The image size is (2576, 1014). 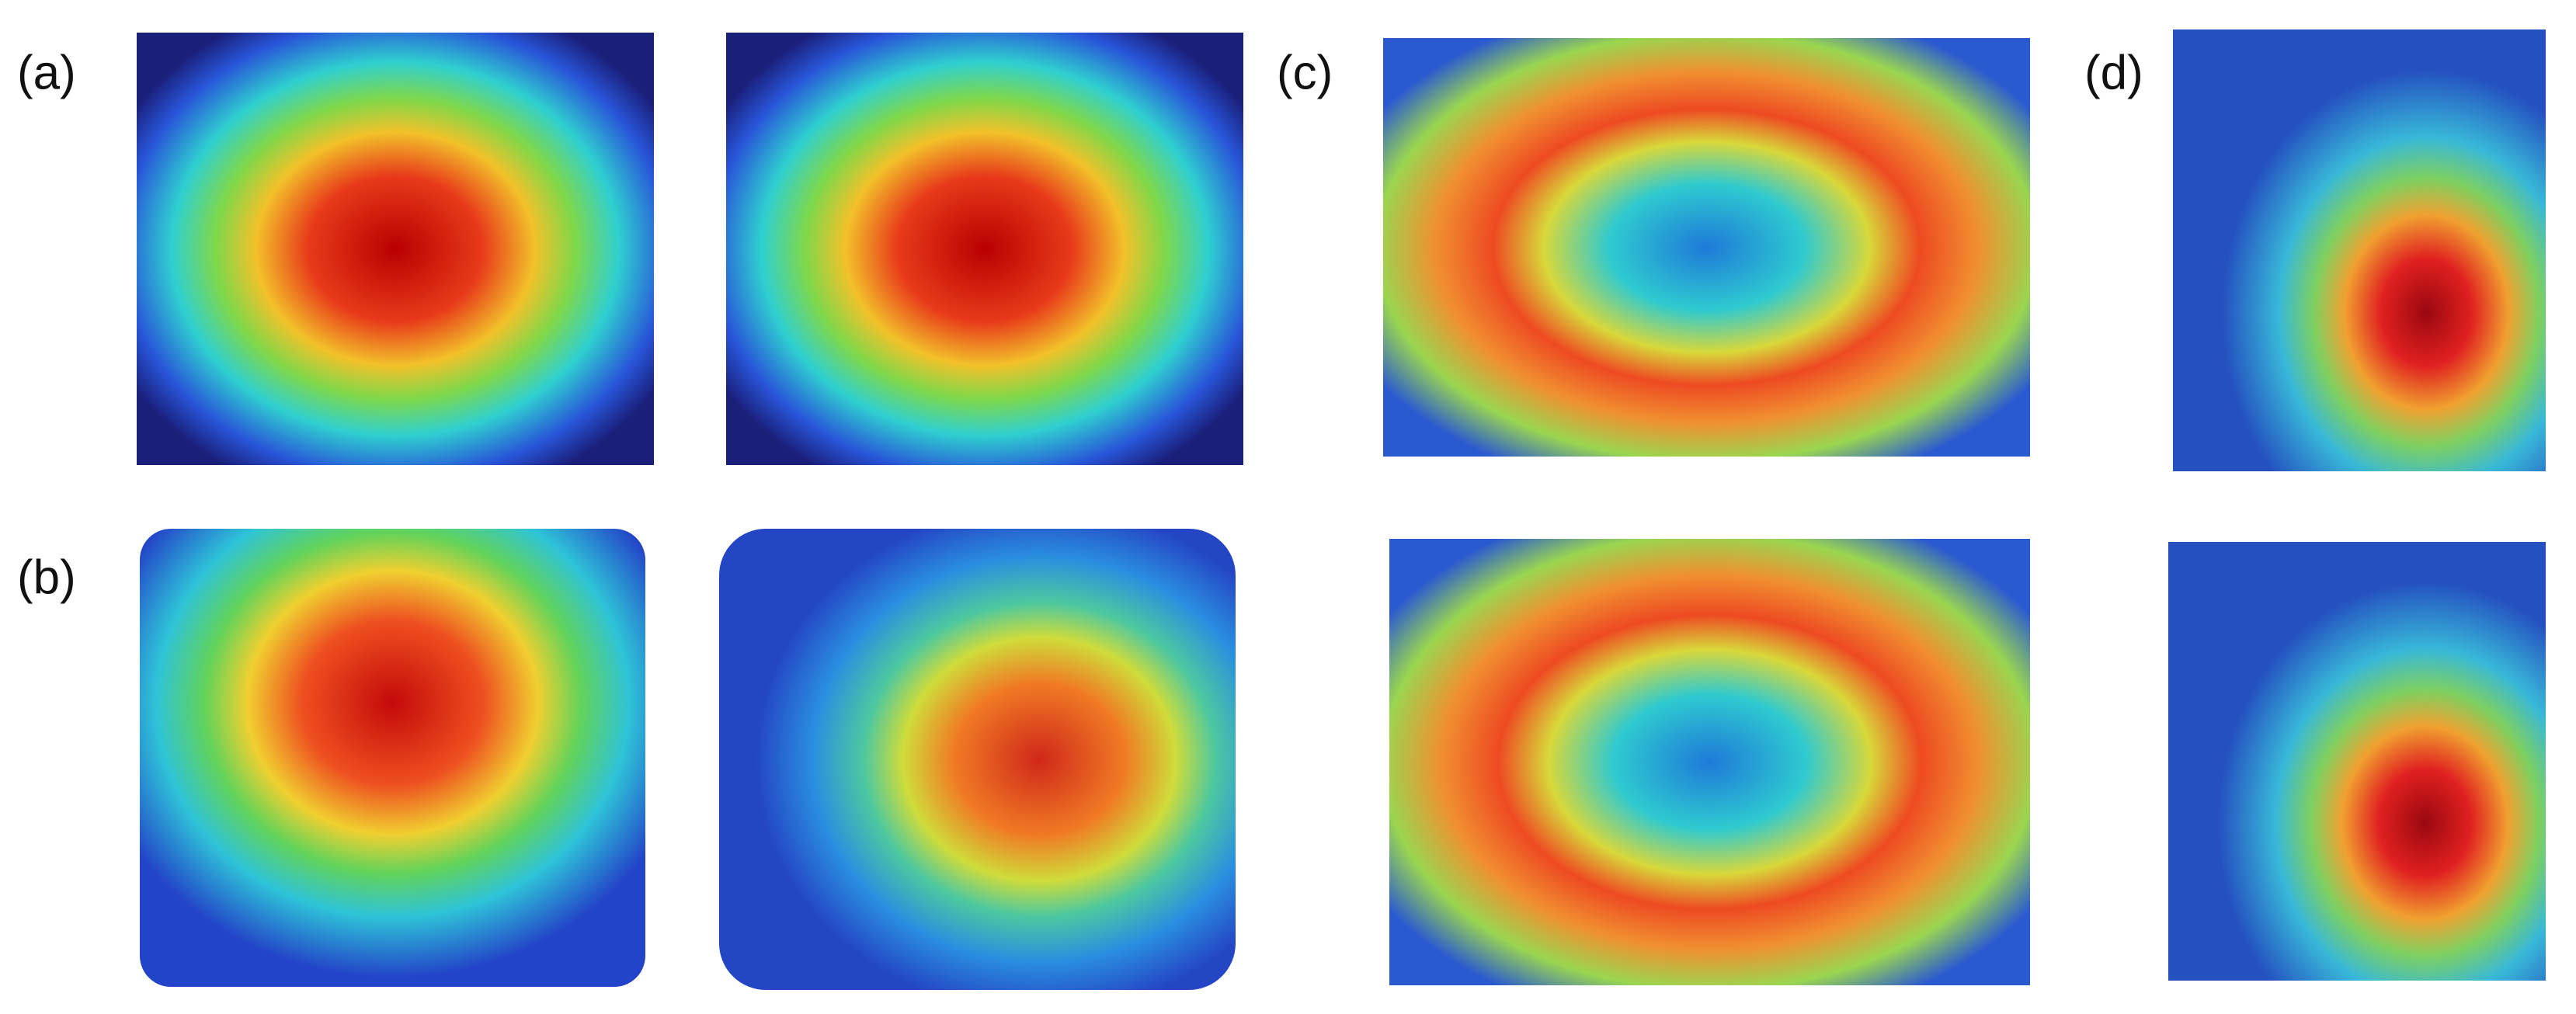 I want to click on panel-label: (b), so click(x=46, y=577).